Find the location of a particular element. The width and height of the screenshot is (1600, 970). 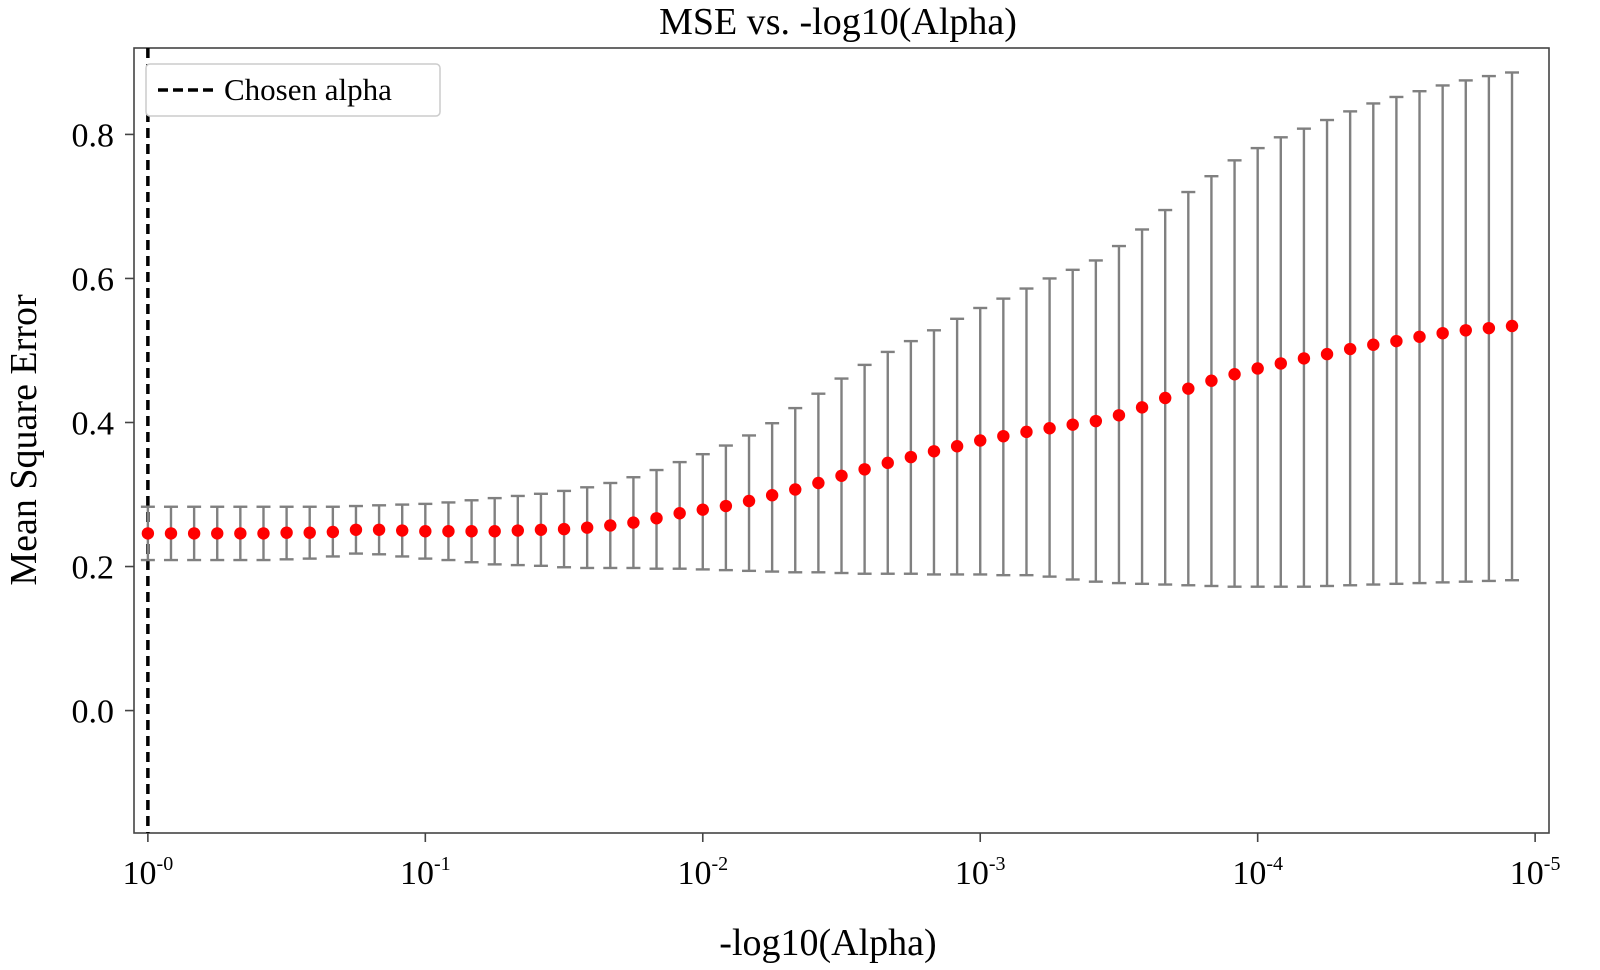

y-tick-label: 0.0 is located at coordinates (93, 712).